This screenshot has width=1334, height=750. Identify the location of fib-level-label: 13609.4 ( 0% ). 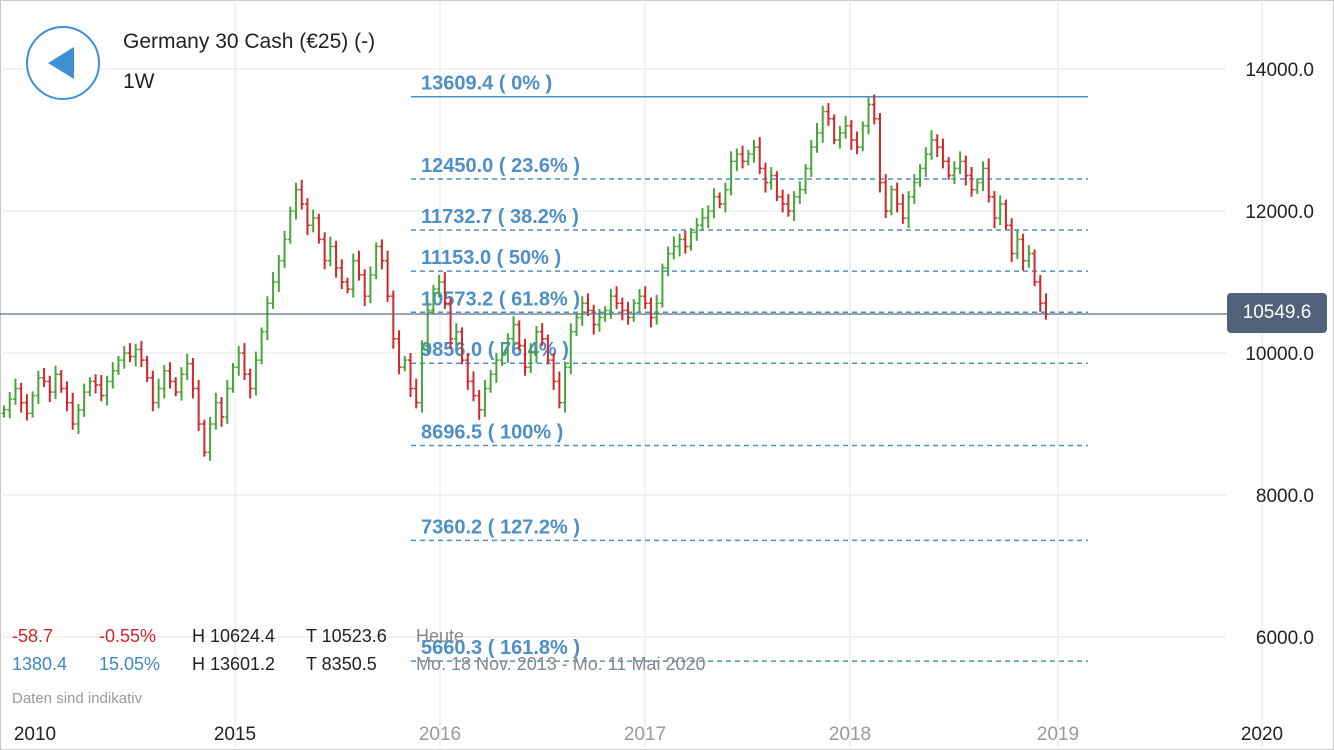
(486, 84).